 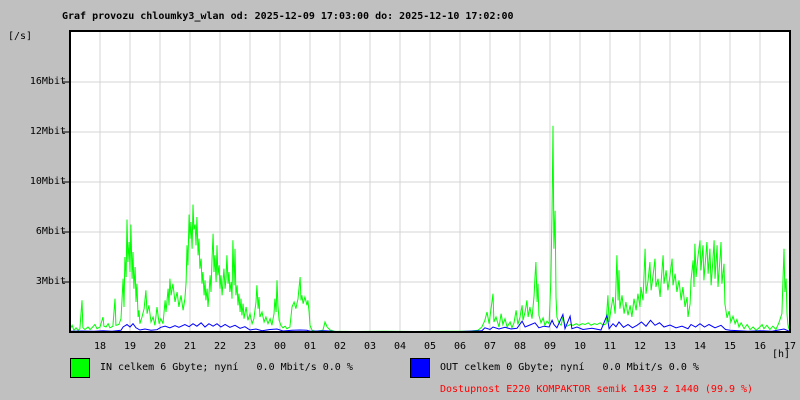 What do you see at coordinates (400, 346) in the screenshot?
I see `x-tick-label: 04` at bounding box center [400, 346].